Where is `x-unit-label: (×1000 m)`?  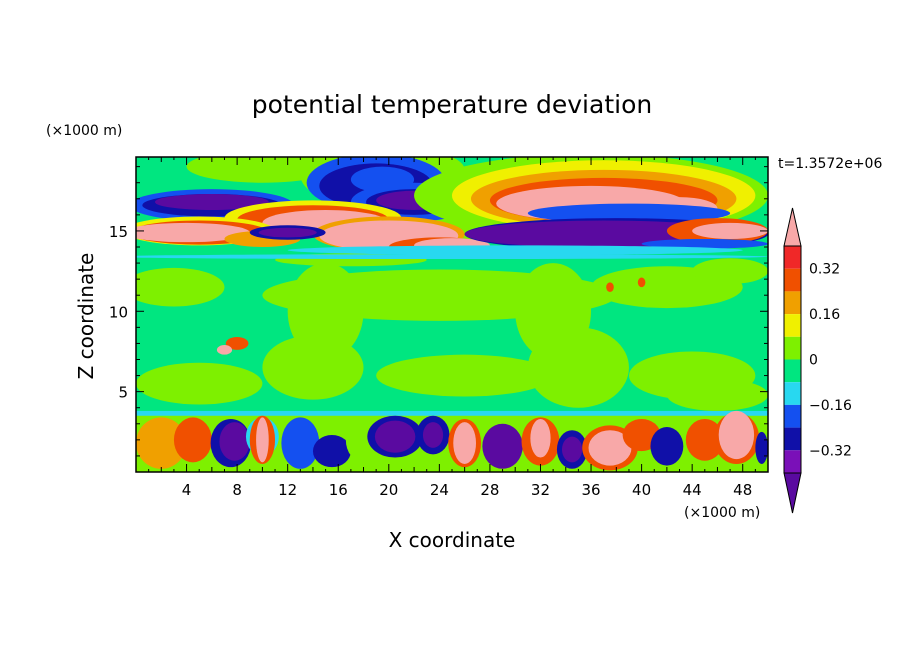
x-unit-label: (×1000 m) is located at coordinates (722, 513).